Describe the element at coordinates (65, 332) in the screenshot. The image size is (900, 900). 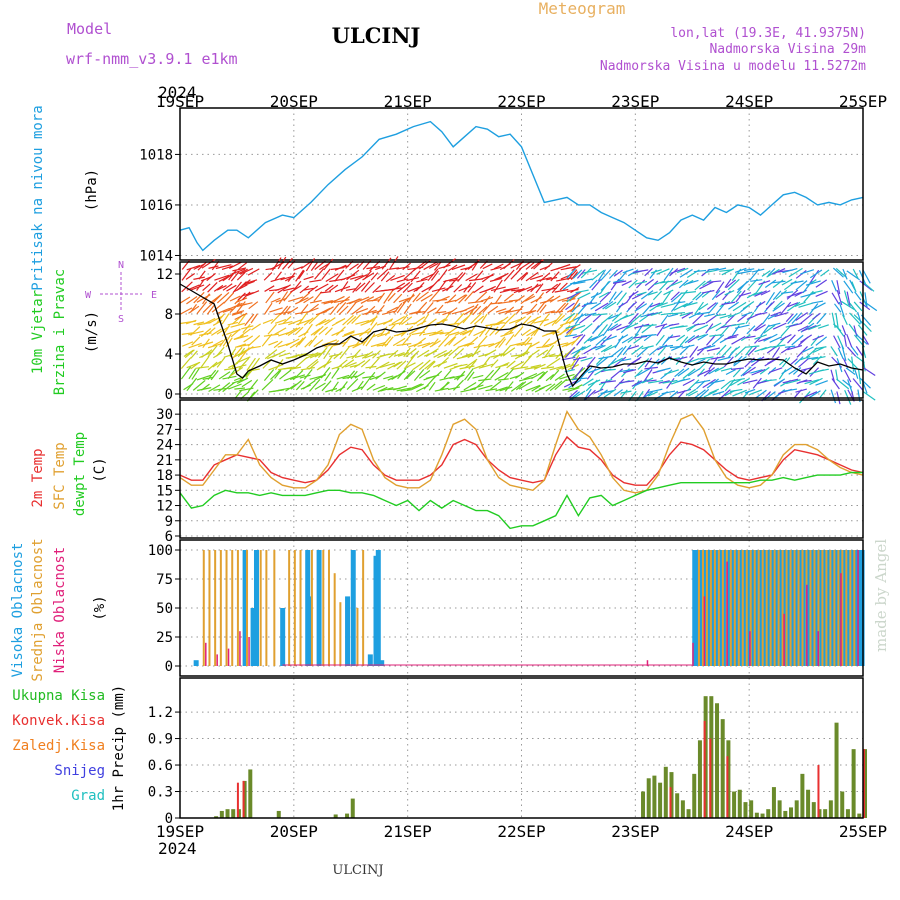
I see `wind-ylabel: 10m Vjetar Brzina i Pravac (m/s)` at that location.